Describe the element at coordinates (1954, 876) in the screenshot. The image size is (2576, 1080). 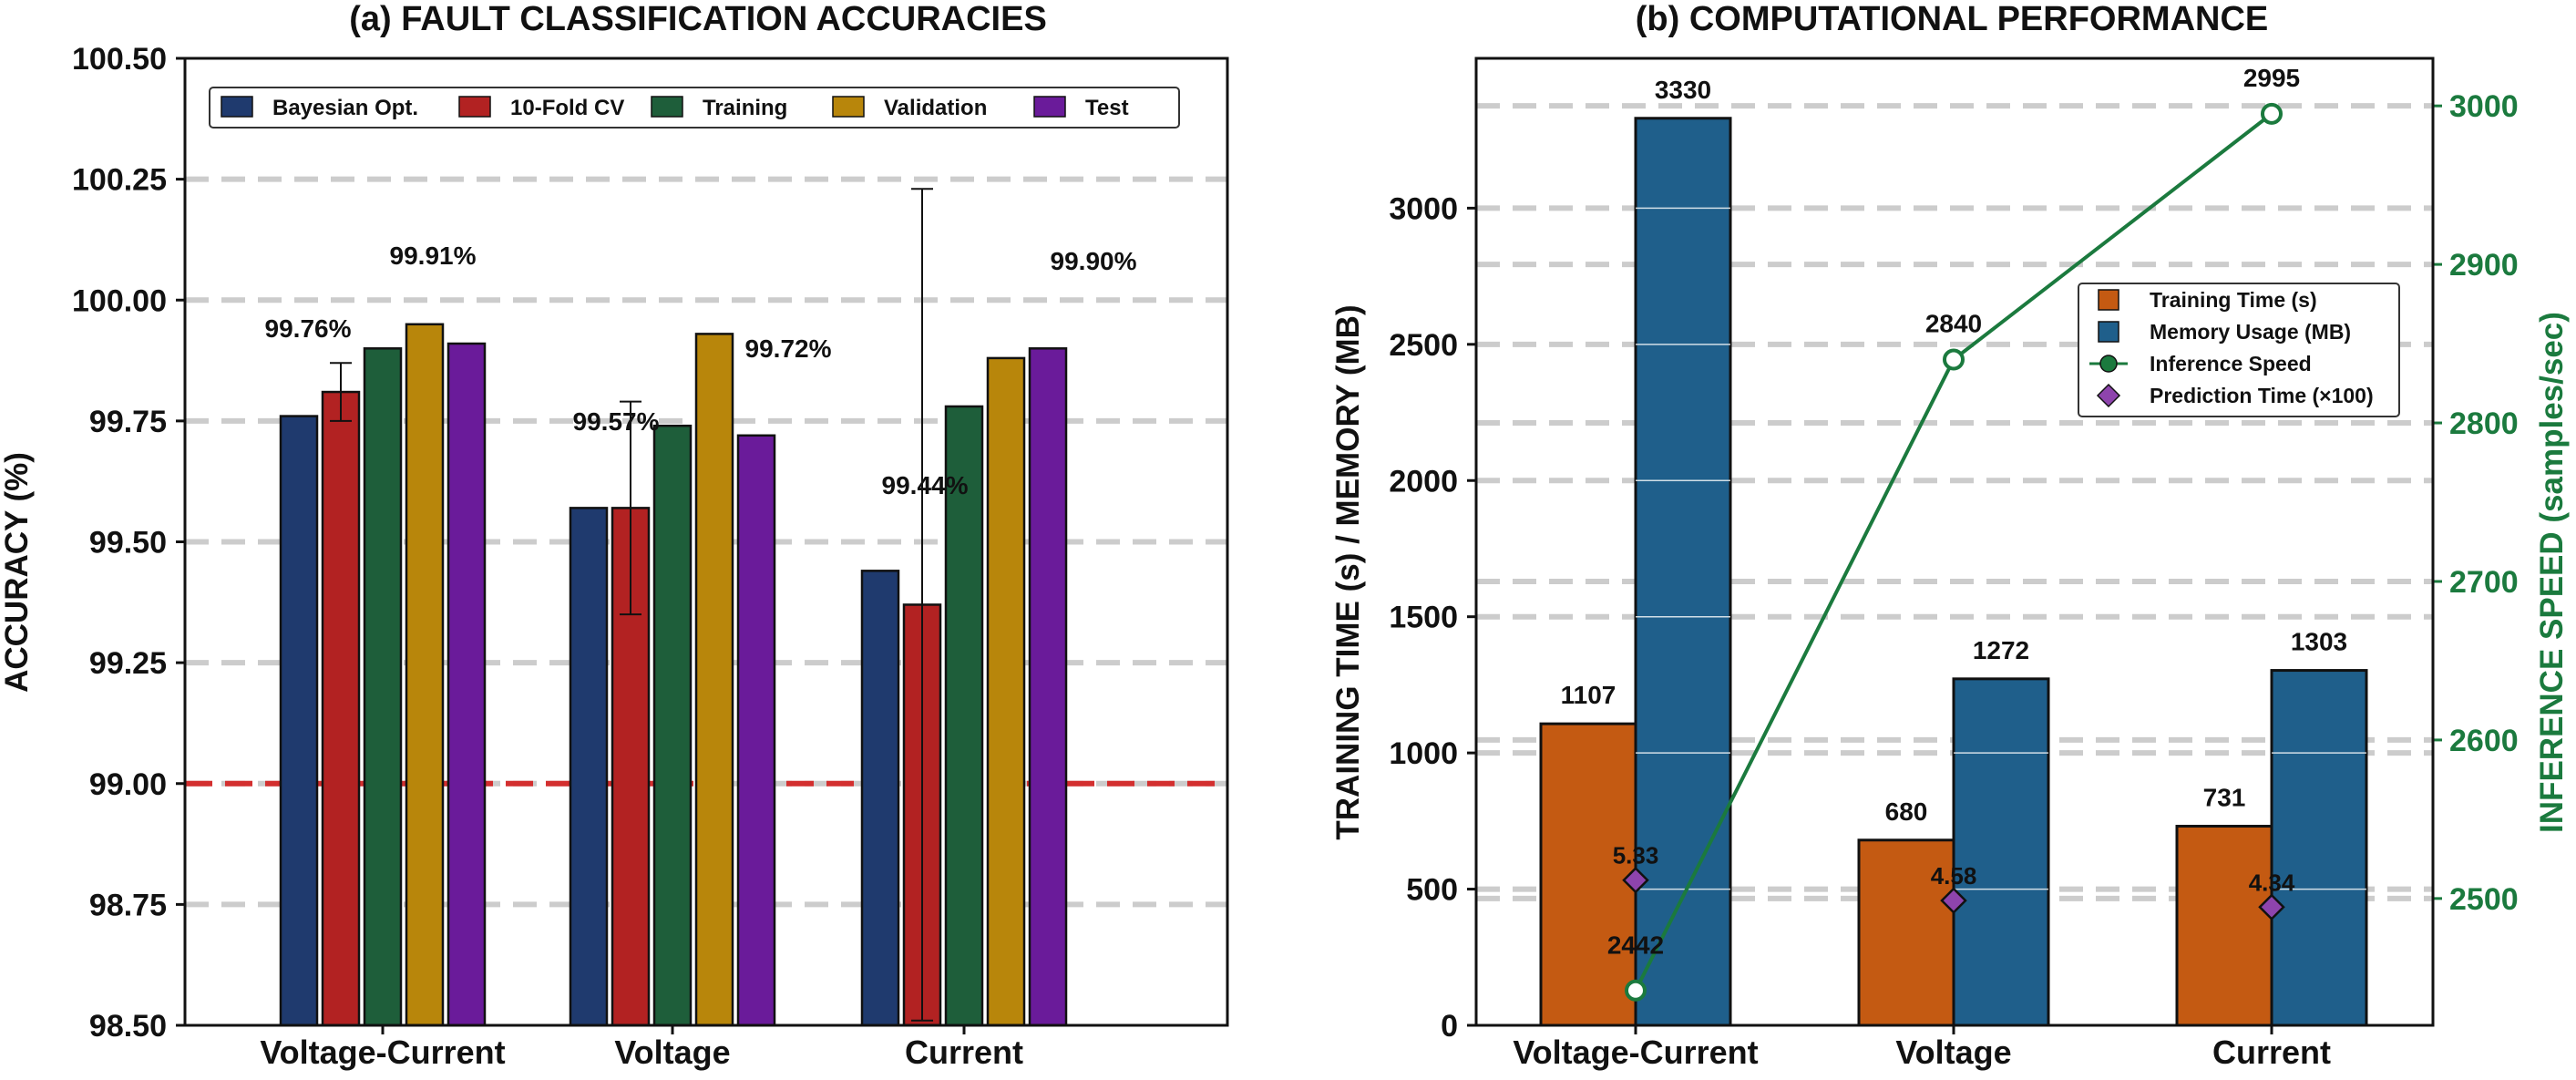
I see `prediction-time-label: 4.58` at that location.